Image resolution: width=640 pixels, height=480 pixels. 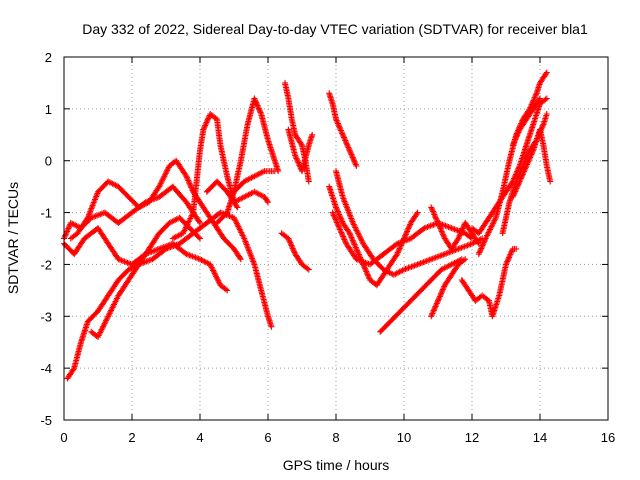 I want to click on series-arc6, so click(x=205, y=176).